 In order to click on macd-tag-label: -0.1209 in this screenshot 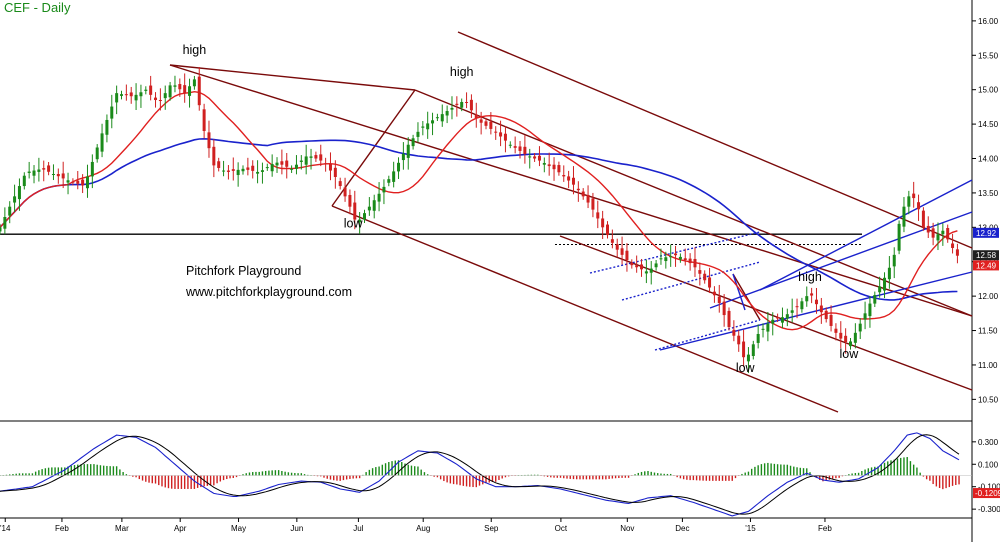, I will do `click(987, 493)`.